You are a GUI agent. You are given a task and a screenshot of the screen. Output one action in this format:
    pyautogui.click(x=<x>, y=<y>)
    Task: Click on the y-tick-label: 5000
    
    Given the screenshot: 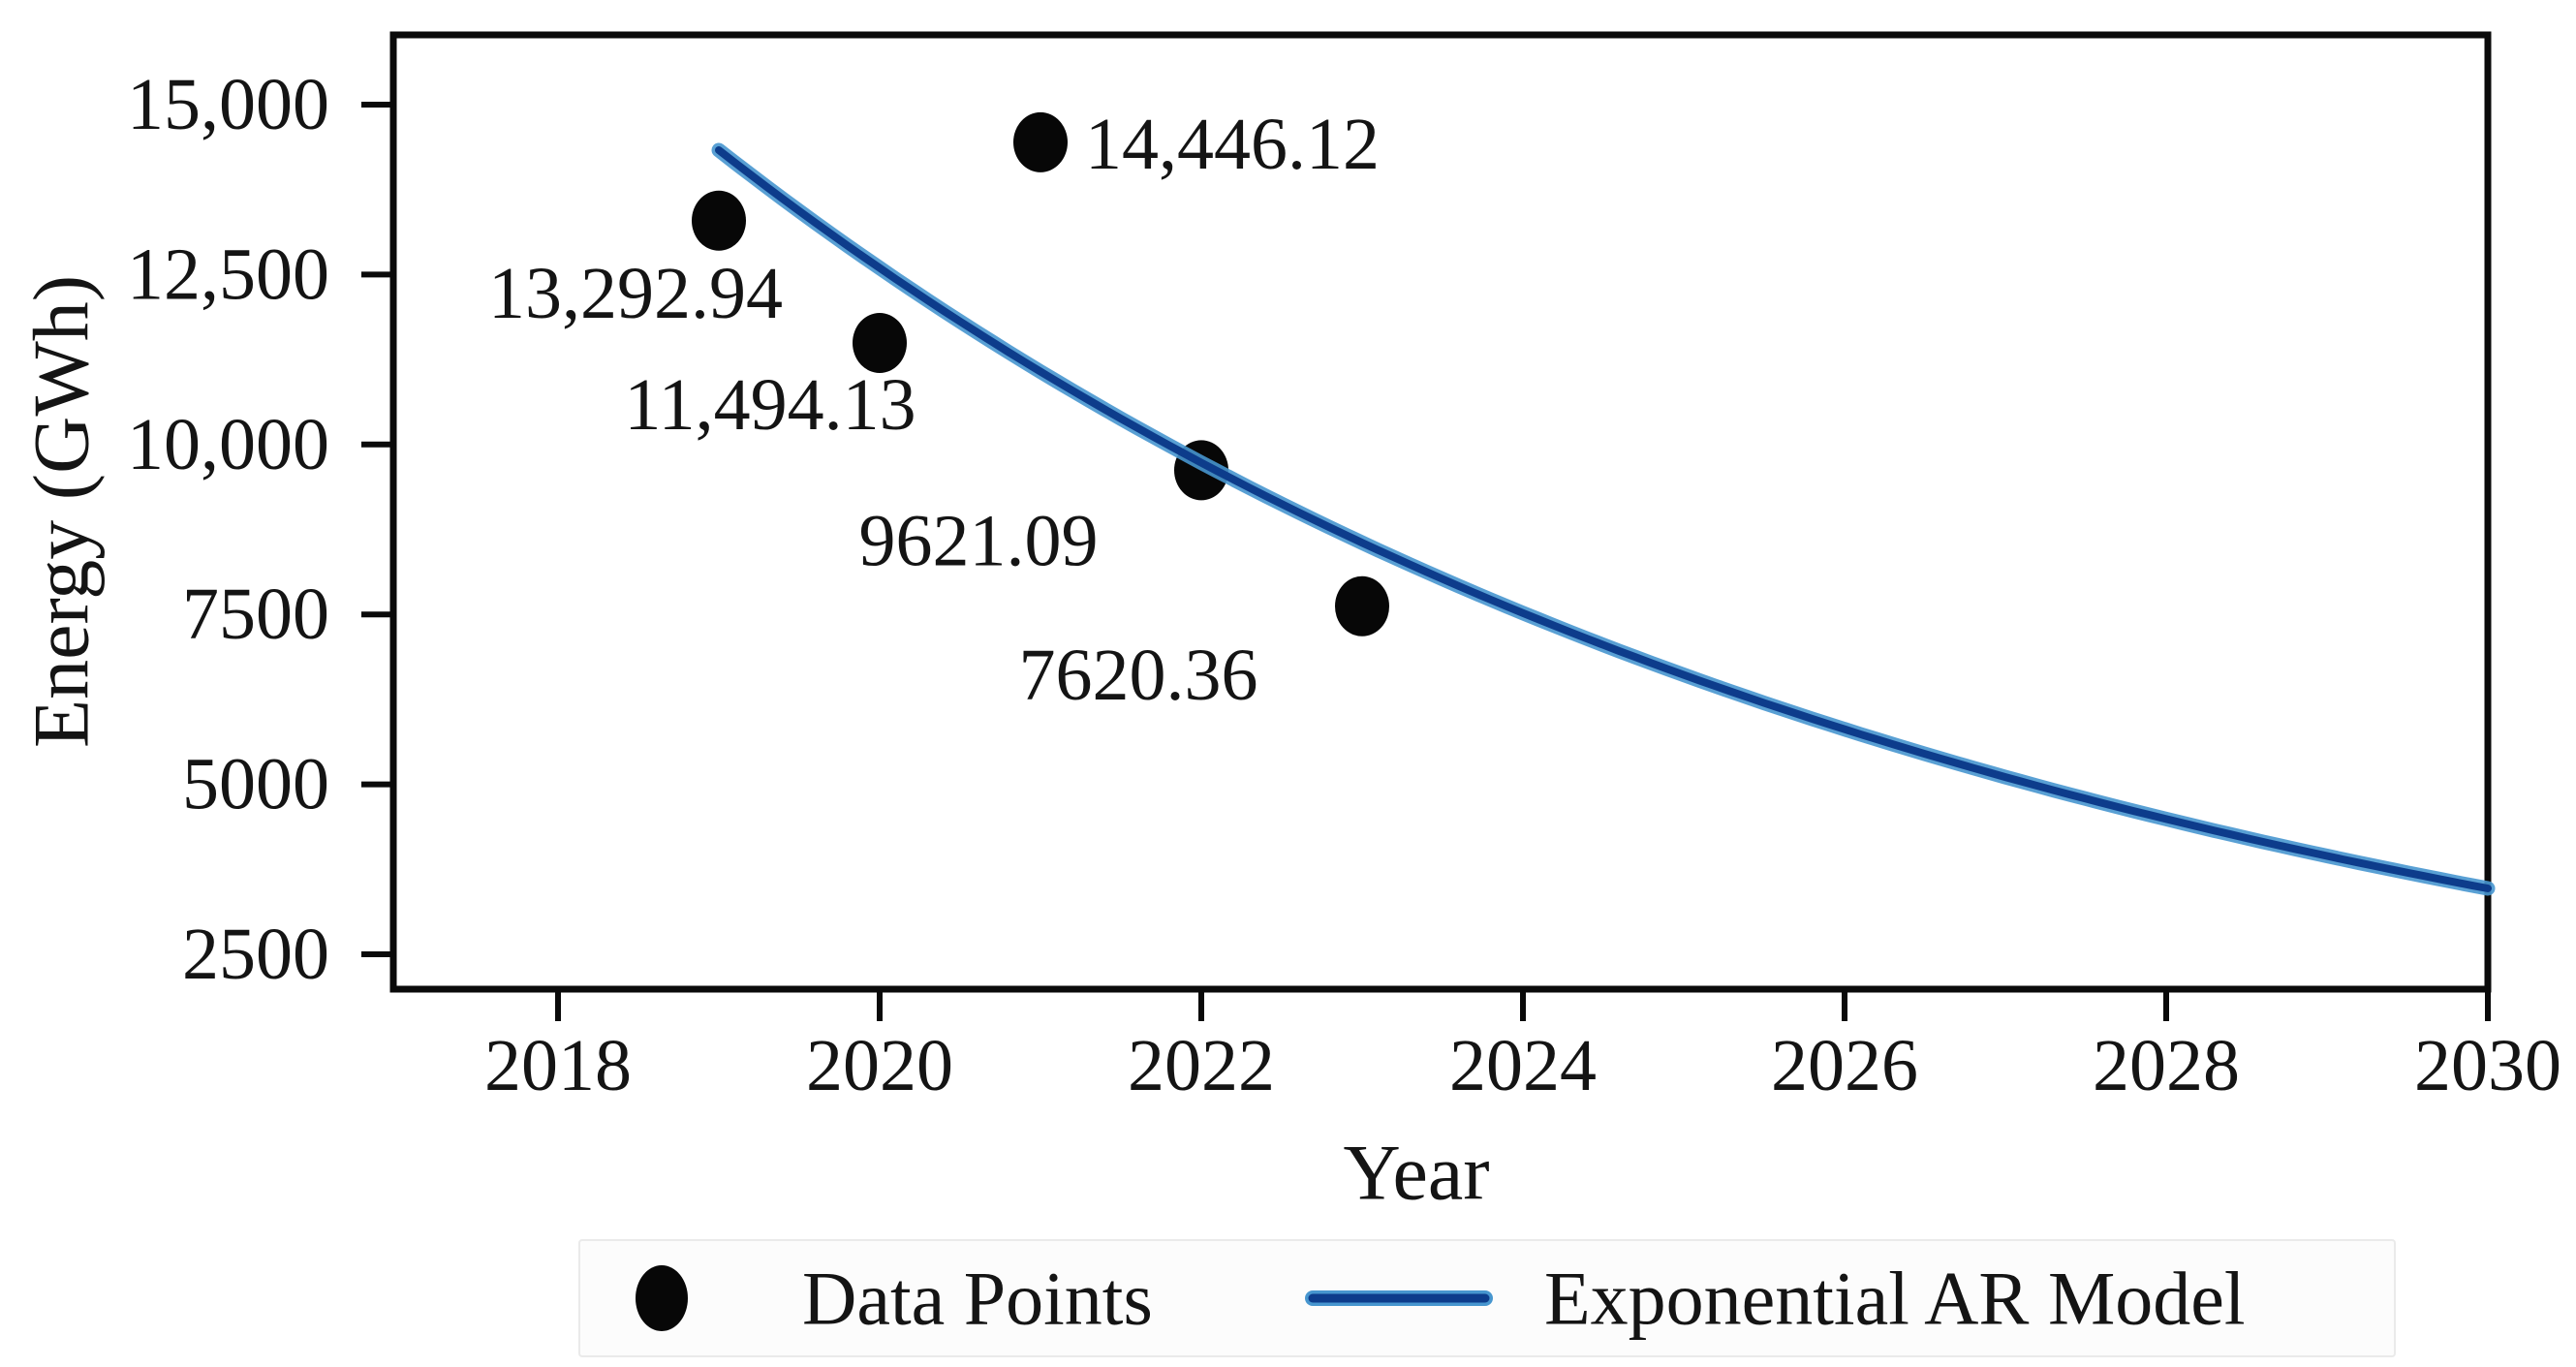 What is the action you would take?
    pyautogui.click(x=255, y=785)
    